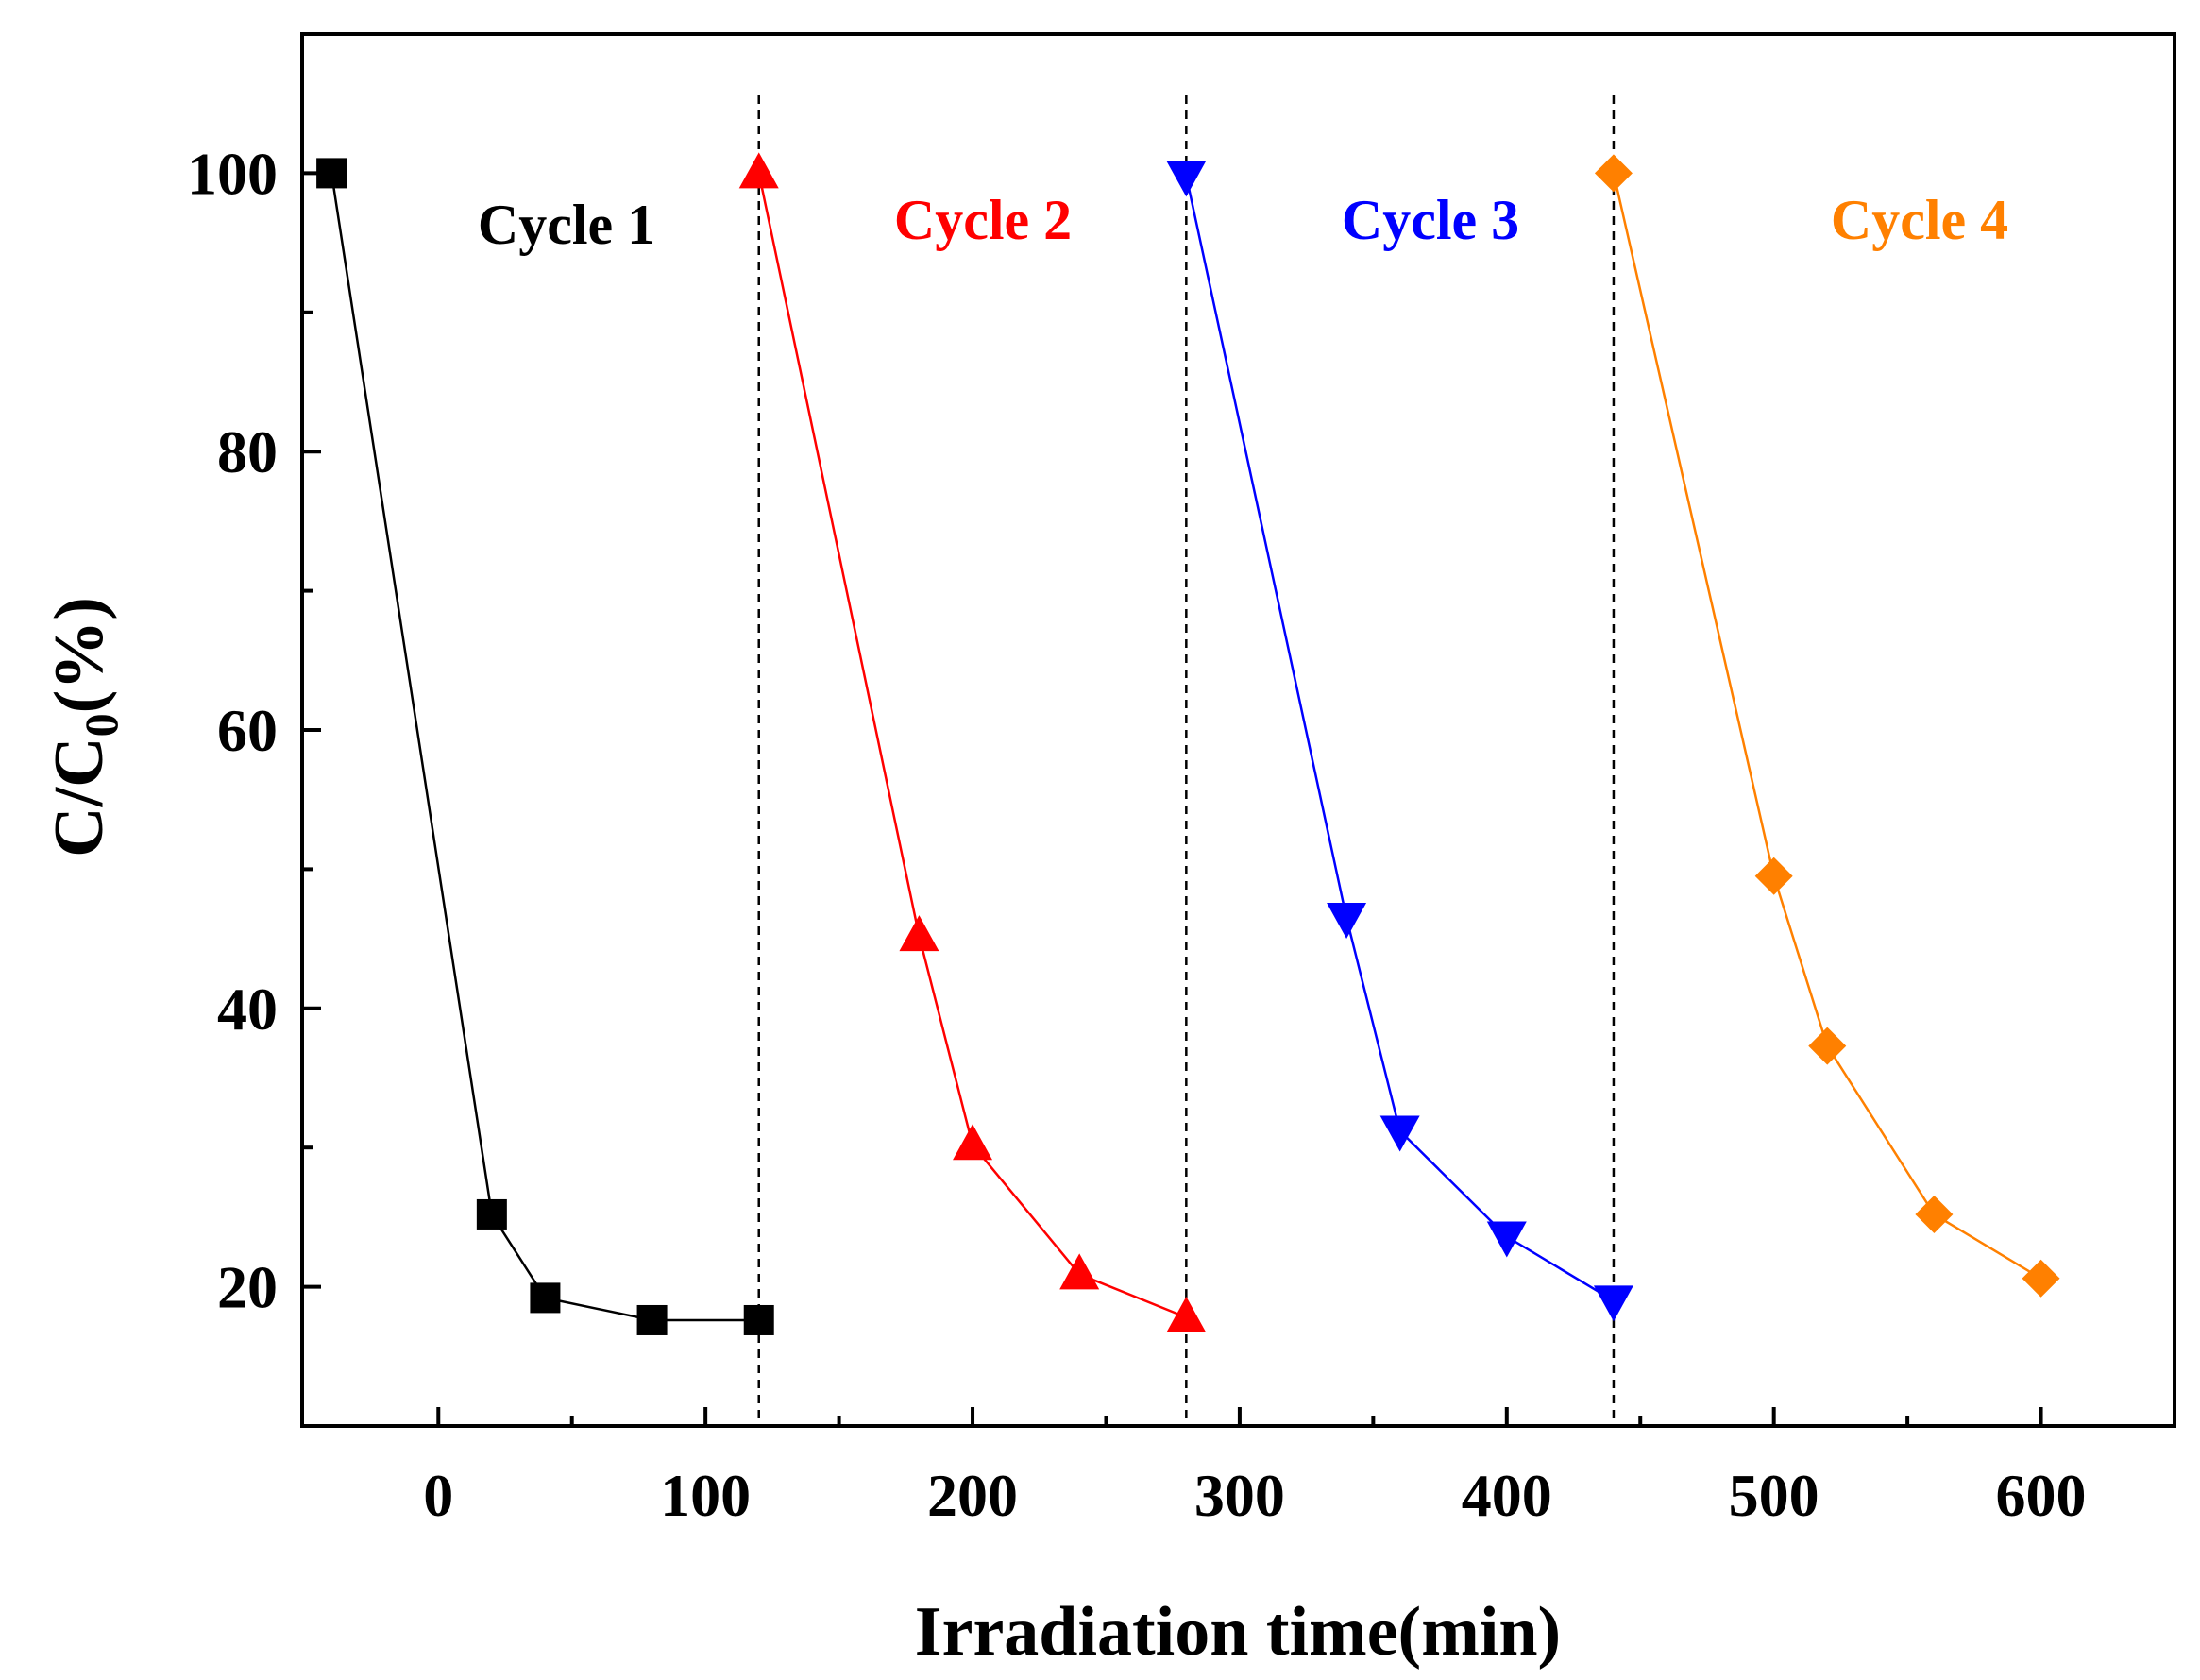 The height and width of the screenshot is (1680, 2200). I want to click on x-tick-label: 100, so click(705, 1495).